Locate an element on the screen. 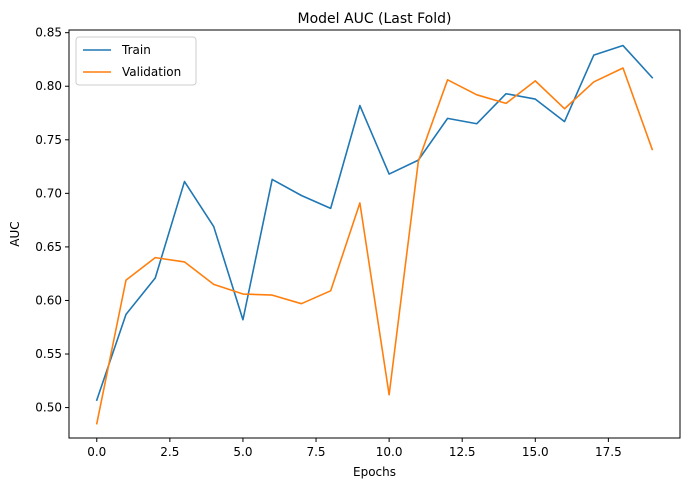  x-tick-label: 17.5 is located at coordinates (608, 452).